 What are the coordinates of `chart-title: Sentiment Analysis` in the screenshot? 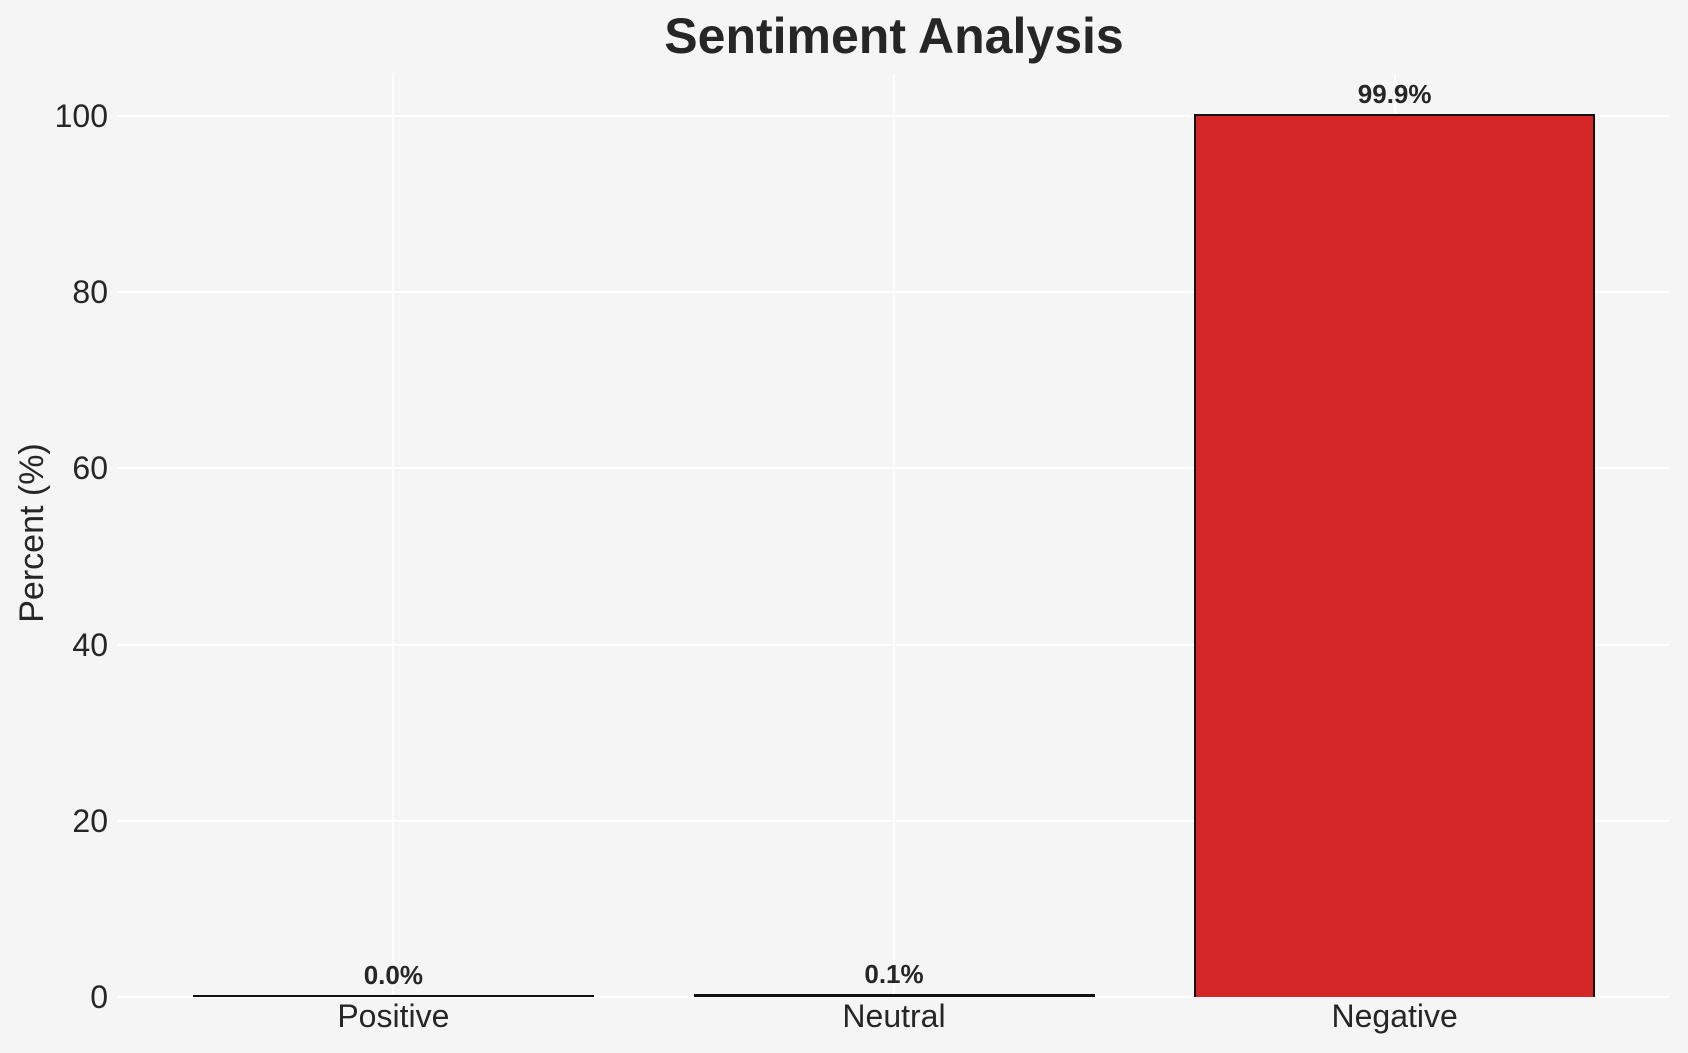 It's located at (894, 36).